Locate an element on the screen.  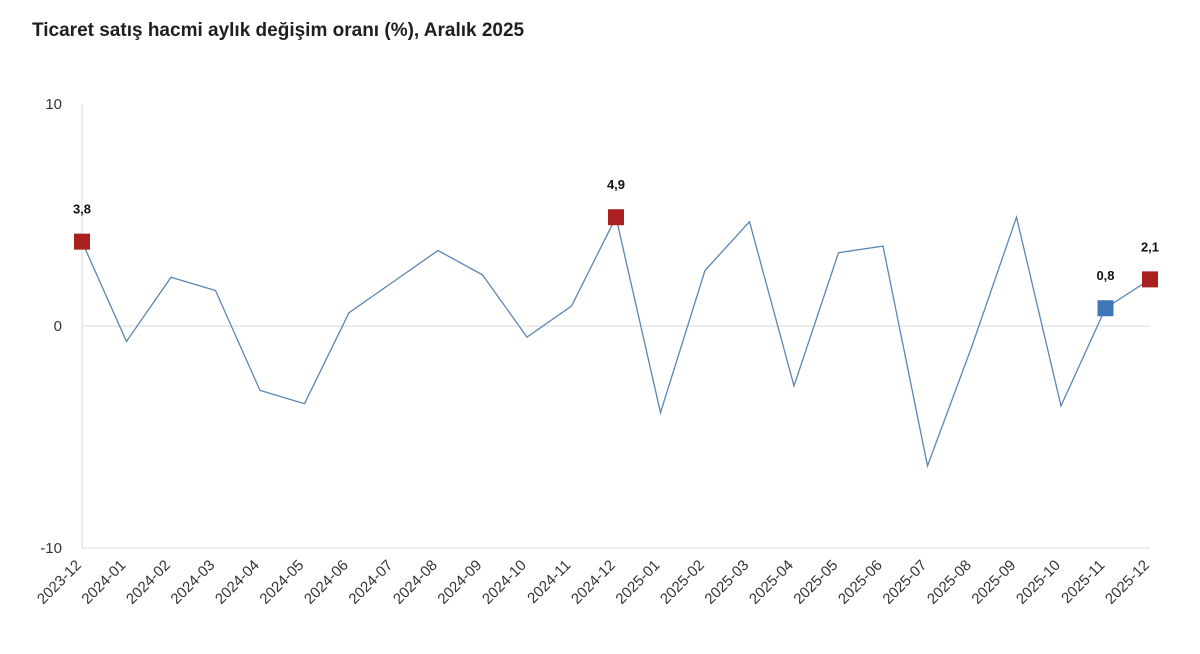
x-tick-label: 2025-07 is located at coordinates (904, 582).